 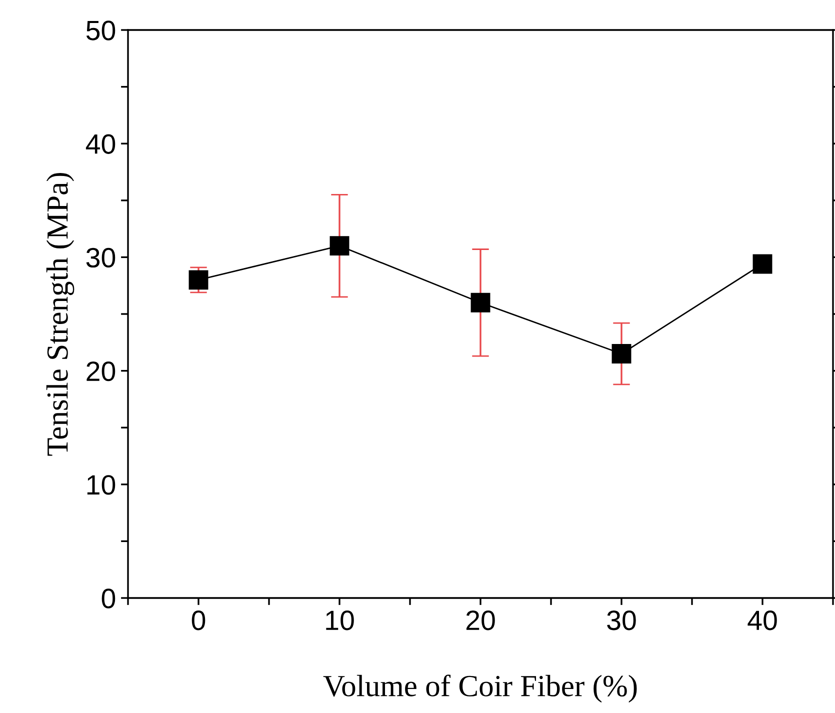 What do you see at coordinates (340, 620) in the screenshot?
I see `x-tick-label: 10` at bounding box center [340, 620].